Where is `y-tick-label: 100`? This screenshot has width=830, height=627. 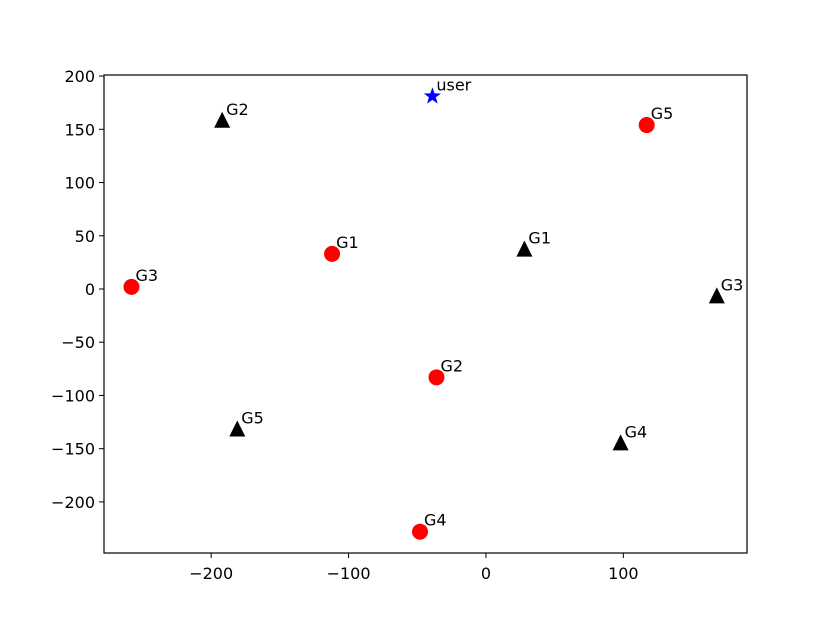 y-tick-label: 100 is located at coordinates (79, 183).